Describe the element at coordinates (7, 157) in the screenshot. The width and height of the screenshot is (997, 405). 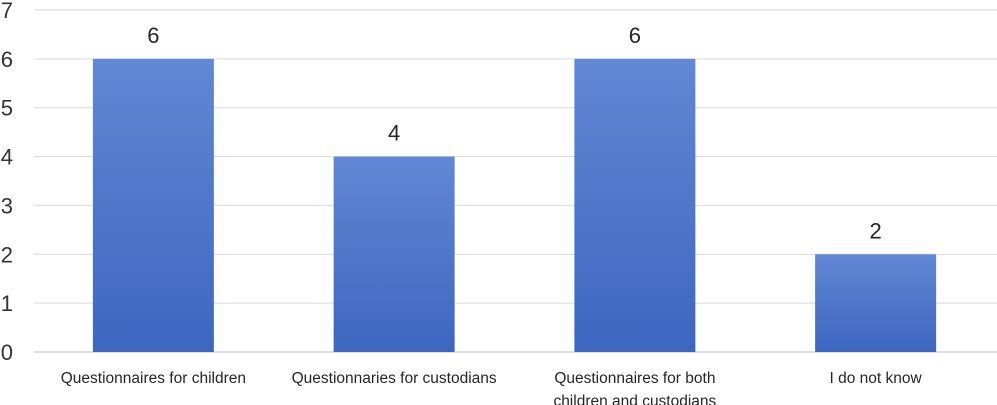
I see `y-tick-label: 4` at that location.